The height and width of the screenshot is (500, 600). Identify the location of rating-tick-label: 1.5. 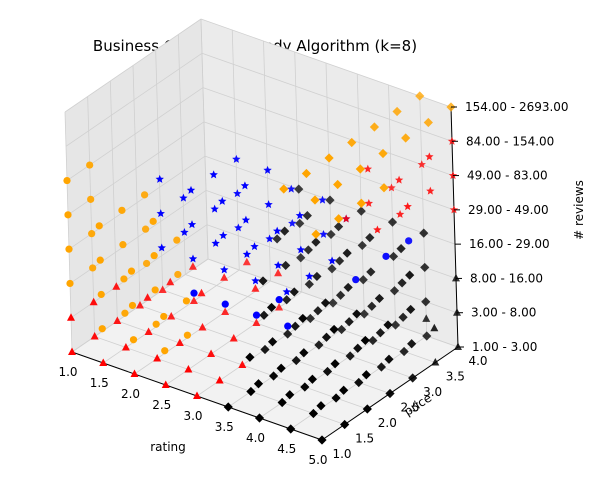
(99, 383).